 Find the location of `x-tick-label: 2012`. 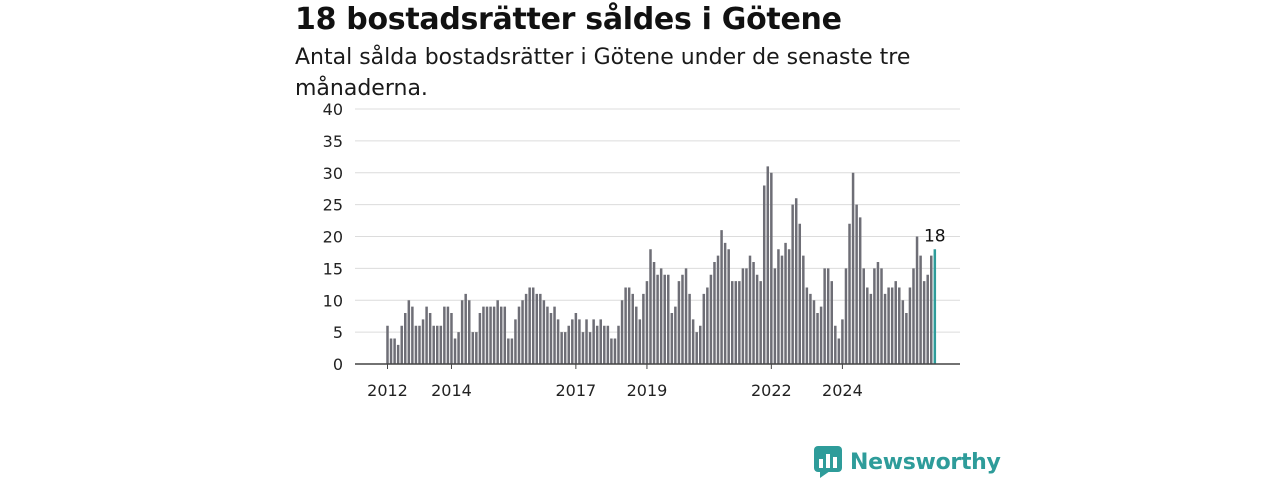

x-tick-label: 2012 is located at coordinates (387, 390).